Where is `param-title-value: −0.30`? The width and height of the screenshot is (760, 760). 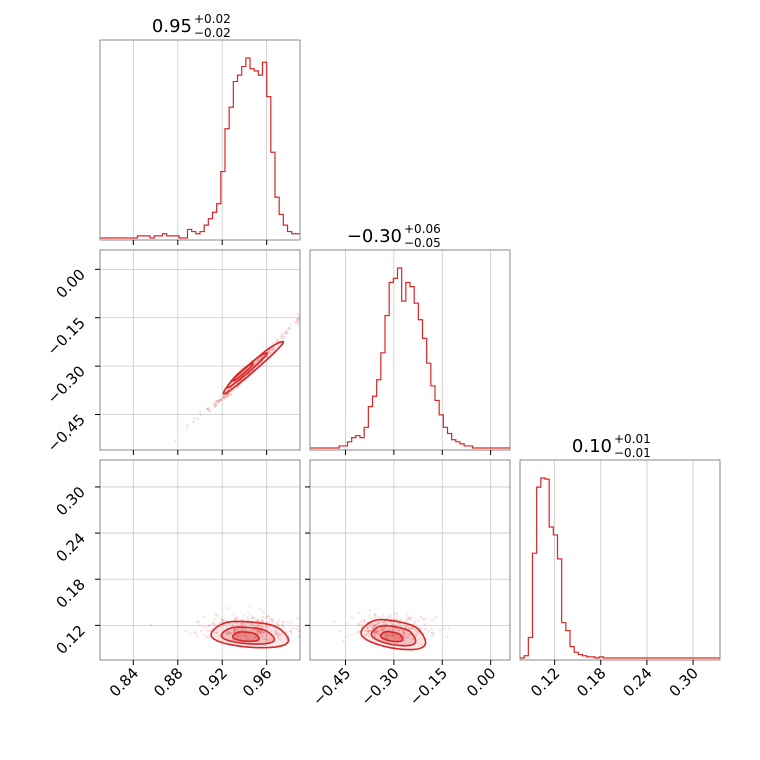
param-title-value: −0.30 is located at coordinates (374, 236).